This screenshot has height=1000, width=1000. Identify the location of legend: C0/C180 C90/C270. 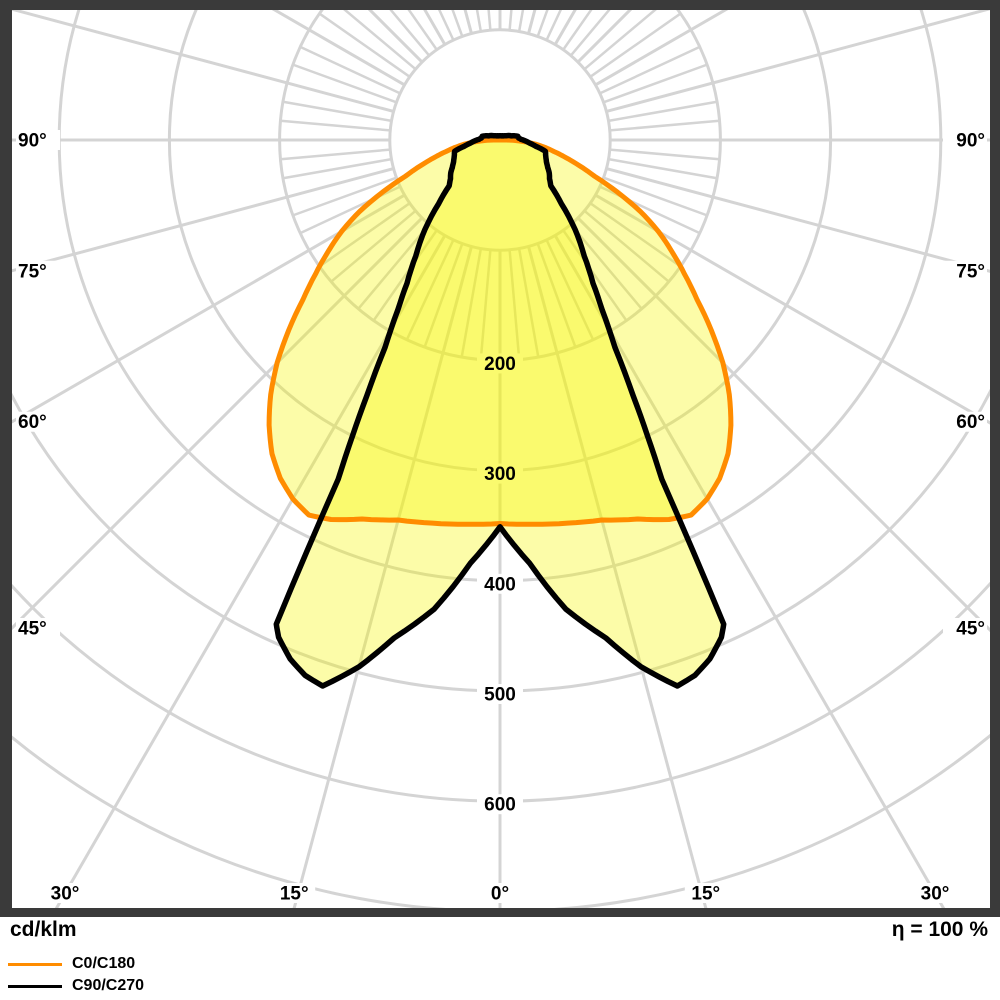
(76, 975).